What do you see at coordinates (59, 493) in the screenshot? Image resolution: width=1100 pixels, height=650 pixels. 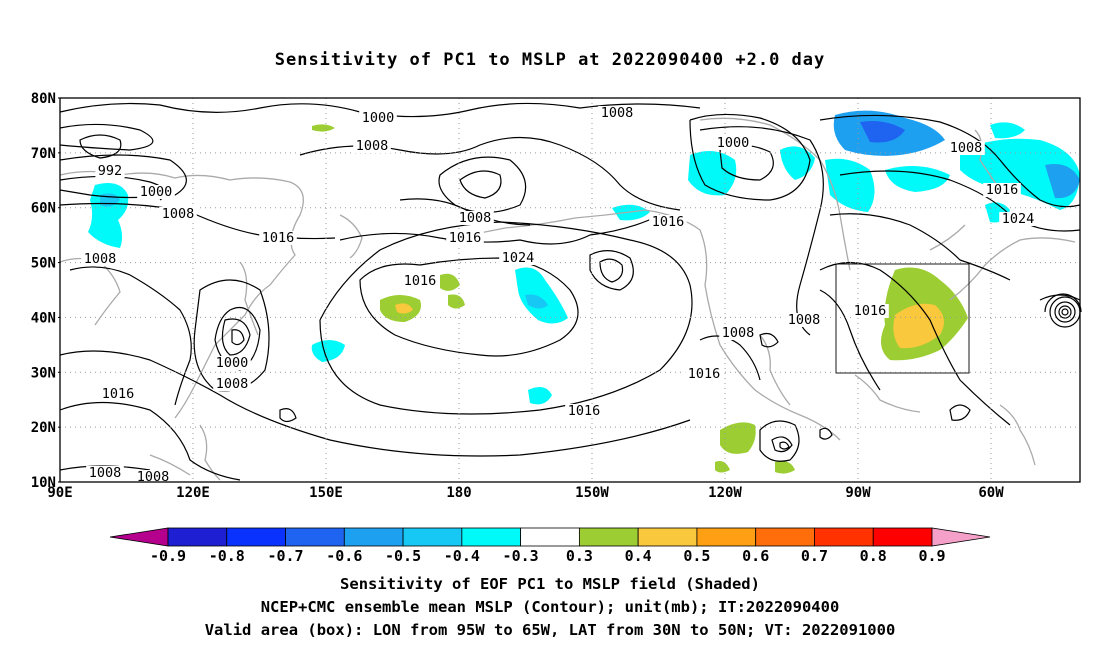 I see `longitude-label: 90E` at bounding box center [59, 493].